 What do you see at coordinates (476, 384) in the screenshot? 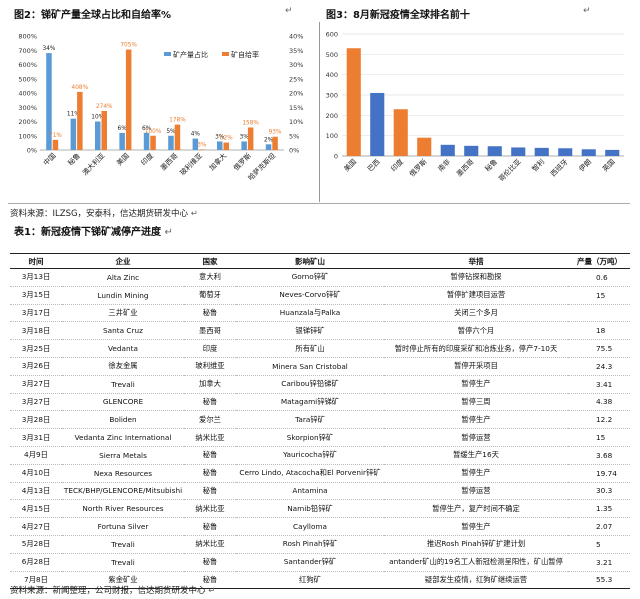
I see `cell-measure: 暂停生产` at bounding box center [476, 384].